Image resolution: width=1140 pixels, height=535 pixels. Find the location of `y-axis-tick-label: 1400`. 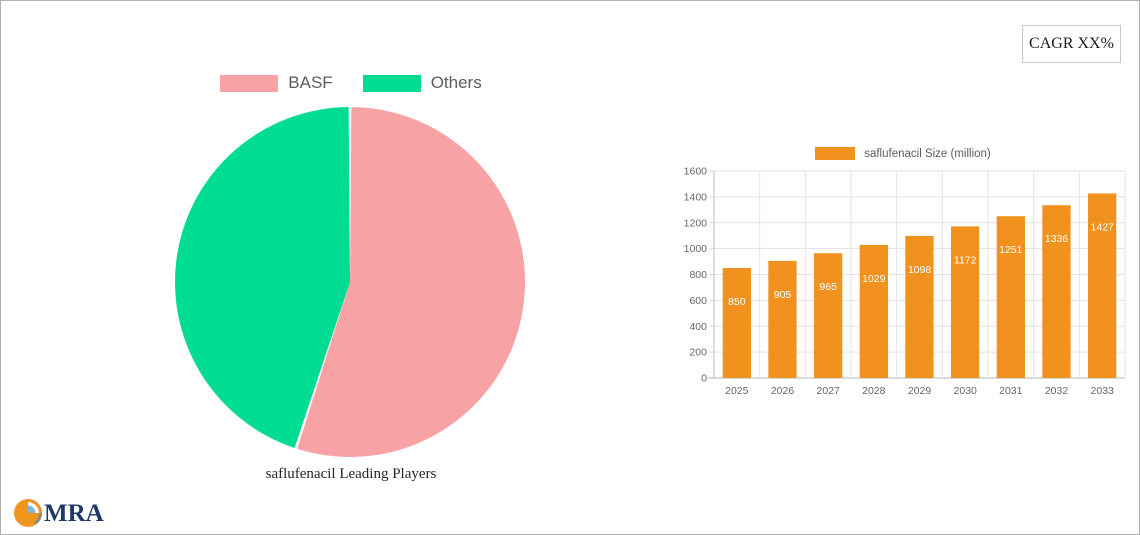

y-axis-tick-label: 1400 is located at coordinates (696, 197).